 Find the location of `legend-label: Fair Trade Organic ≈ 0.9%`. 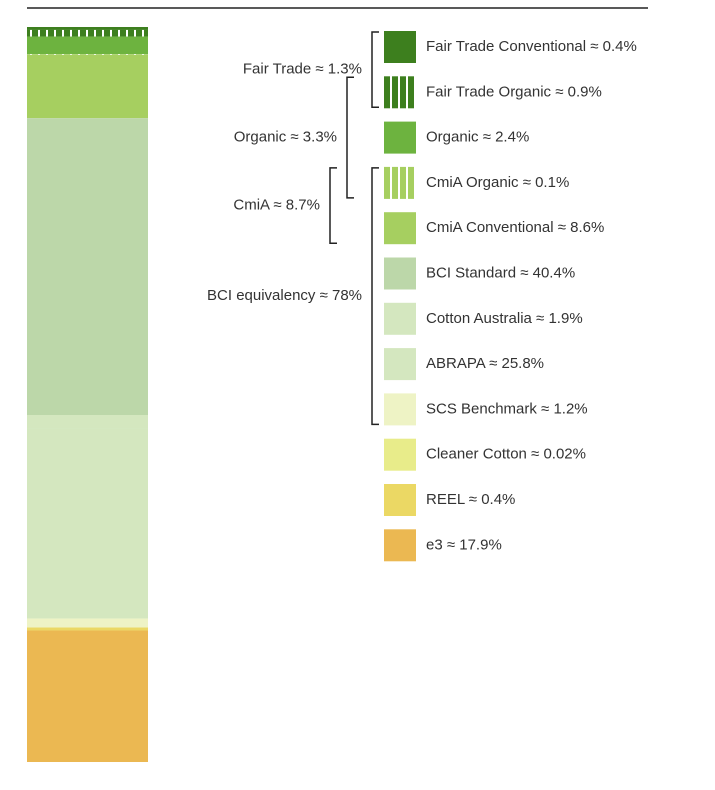

legend-label: Fair Trade Organic ≈ 0.9% is located at coordinates (514, 91).